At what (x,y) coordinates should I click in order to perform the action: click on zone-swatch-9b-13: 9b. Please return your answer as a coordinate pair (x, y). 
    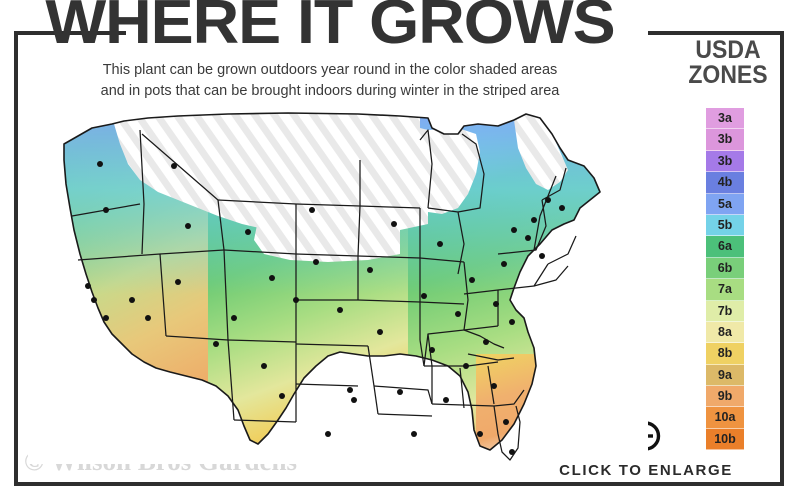
    Looking at the image, I should click on (725, 397).